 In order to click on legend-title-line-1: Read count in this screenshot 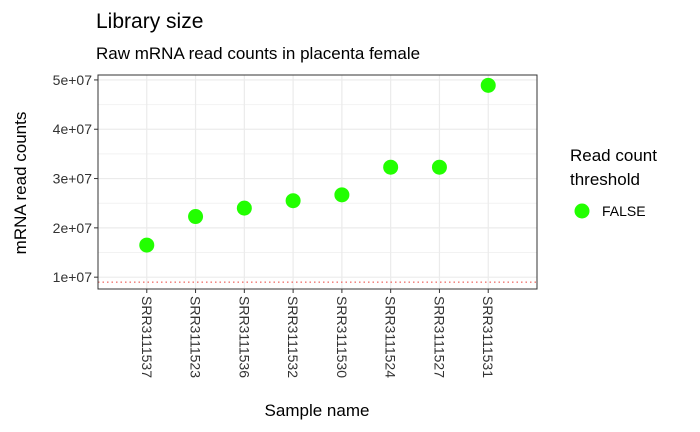, I will do `click(613, 155)`.